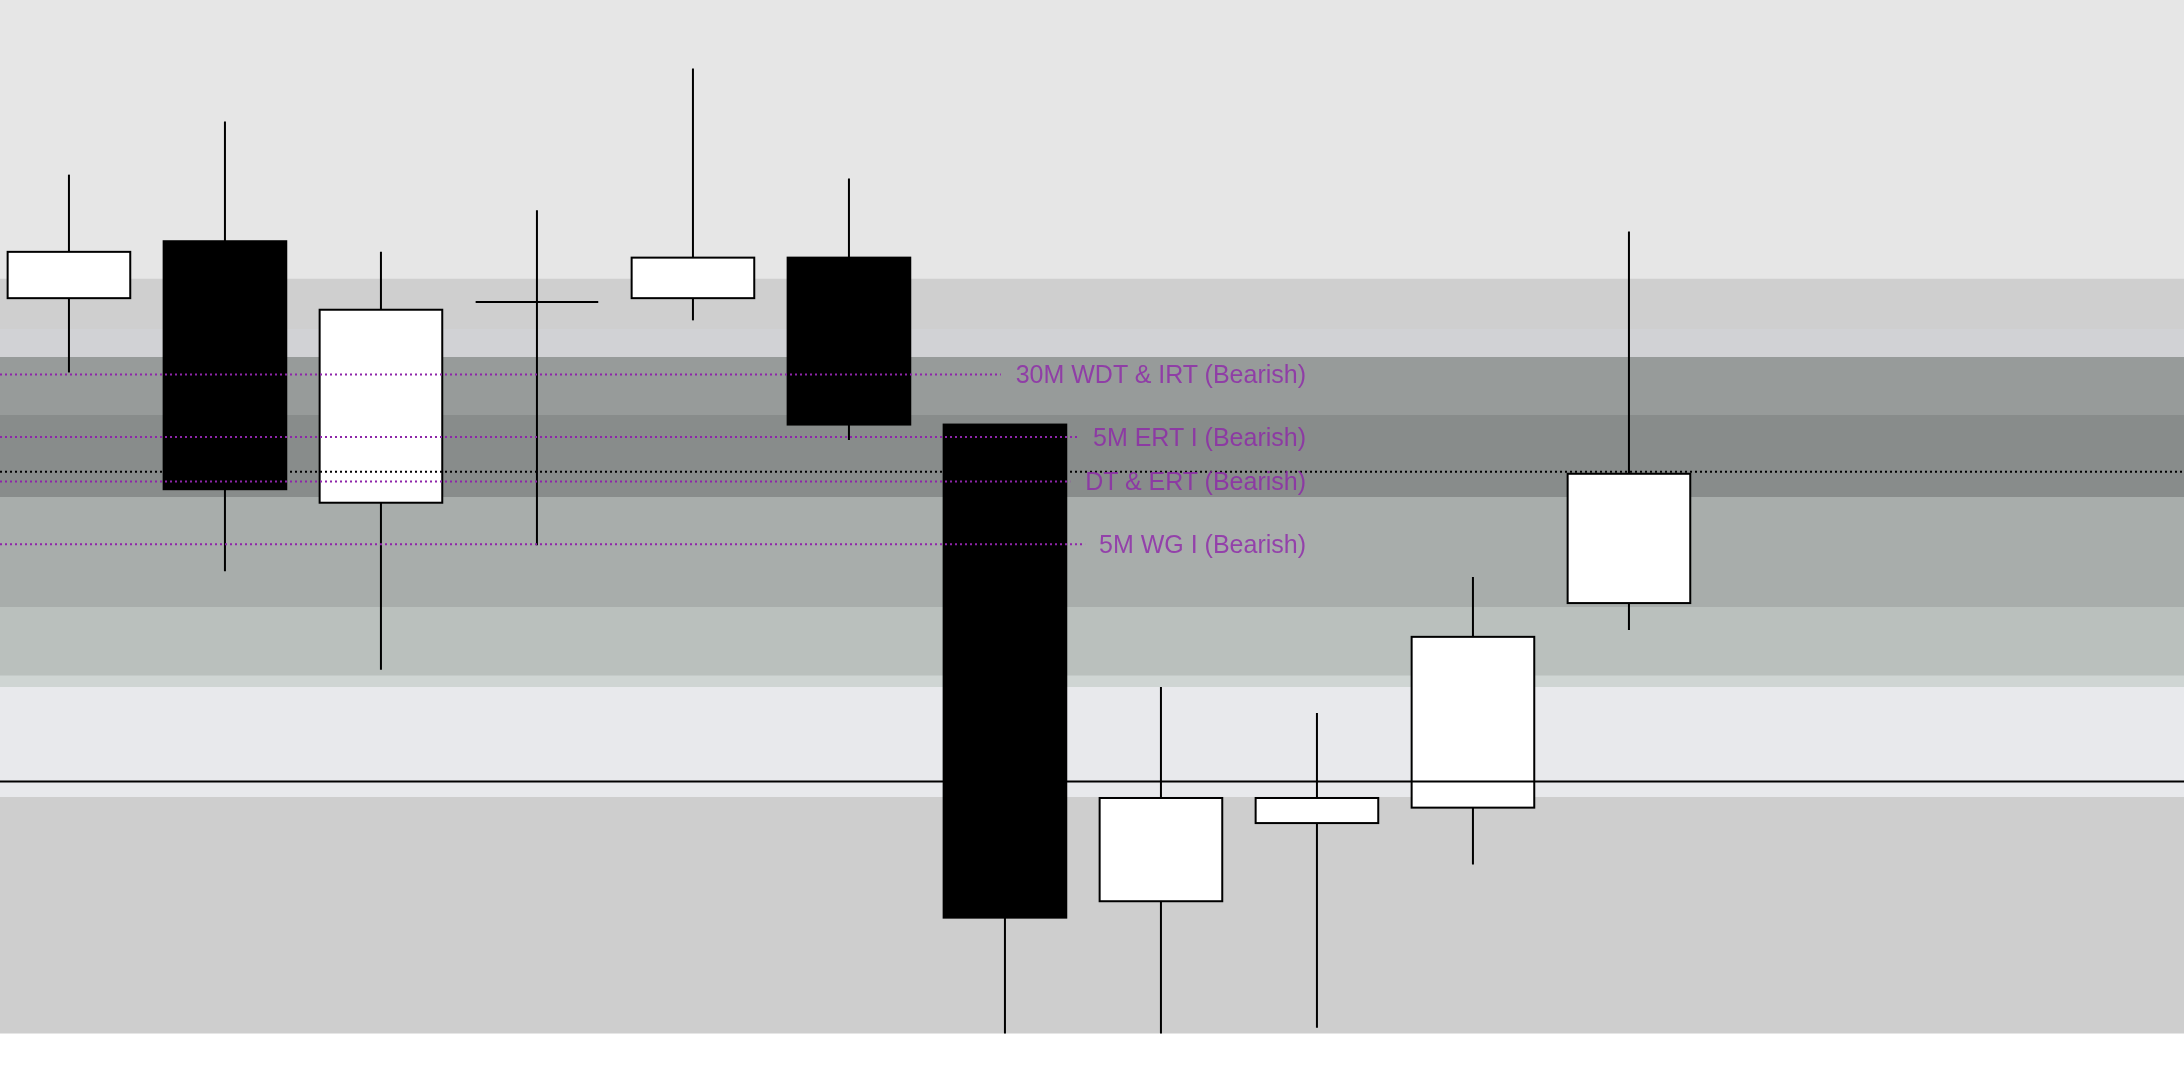 The height and width of the screenshot is (1082, 2184). I want to click on ref-line-label: 5M WG I (Bearish), so click(1203, 544).